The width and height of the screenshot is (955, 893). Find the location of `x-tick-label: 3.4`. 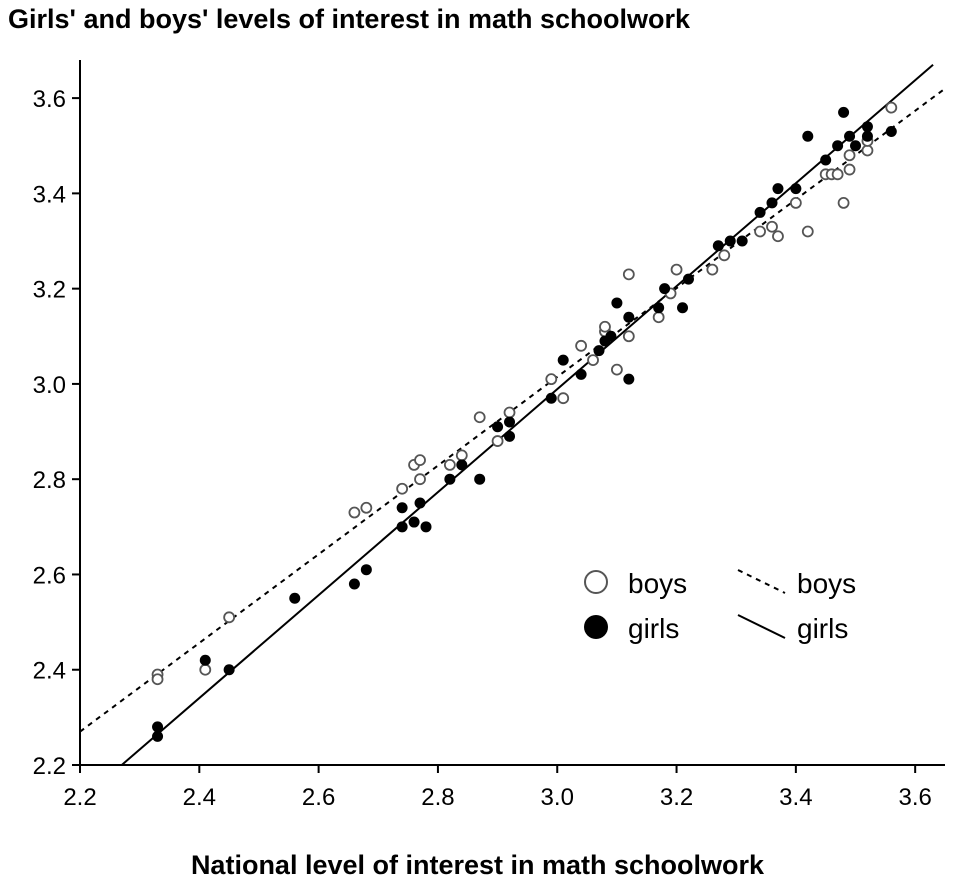

x-tick-label: 3.4 is located at coordinates (795, 797).